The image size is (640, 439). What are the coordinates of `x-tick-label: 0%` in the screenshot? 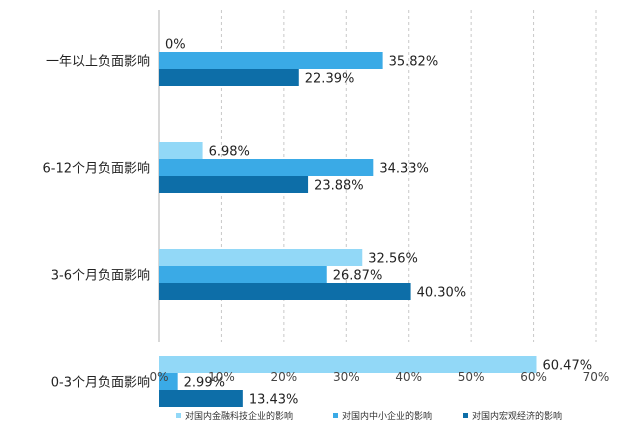 It's located at (158, 377).